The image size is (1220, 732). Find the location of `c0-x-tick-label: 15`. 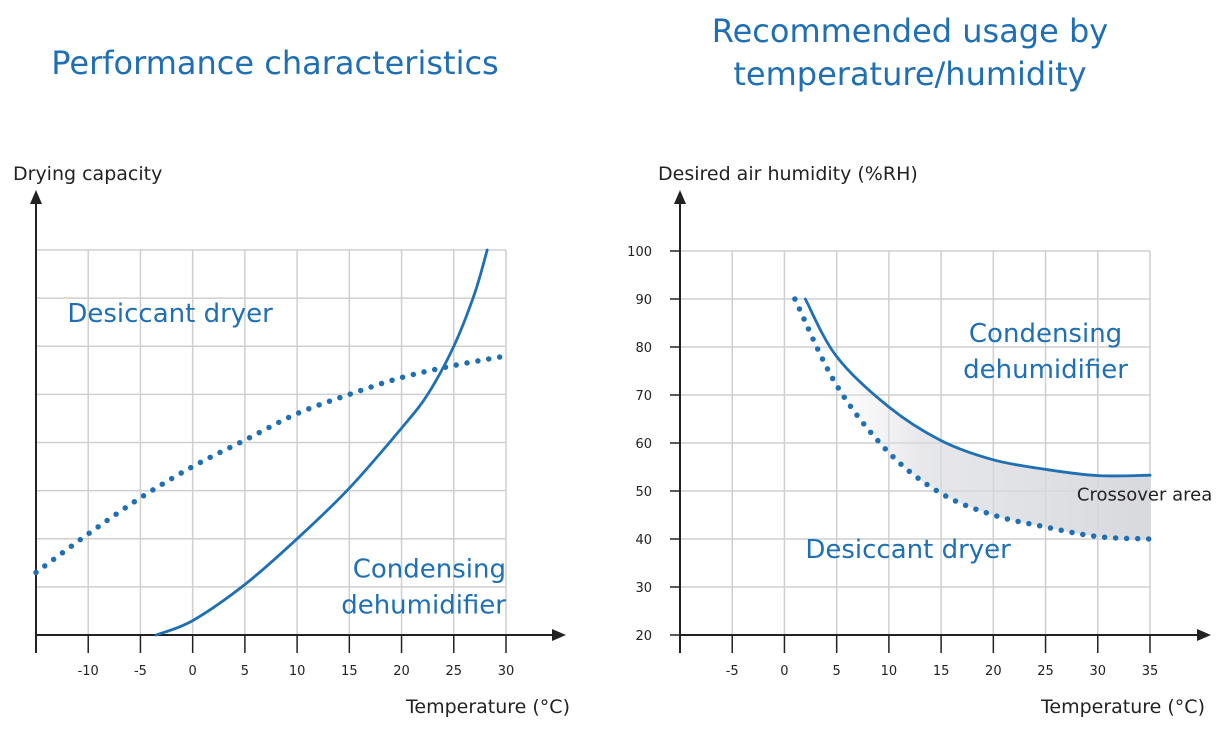

c0-x-tick-label: 15 is located at coordinates (349, 671).